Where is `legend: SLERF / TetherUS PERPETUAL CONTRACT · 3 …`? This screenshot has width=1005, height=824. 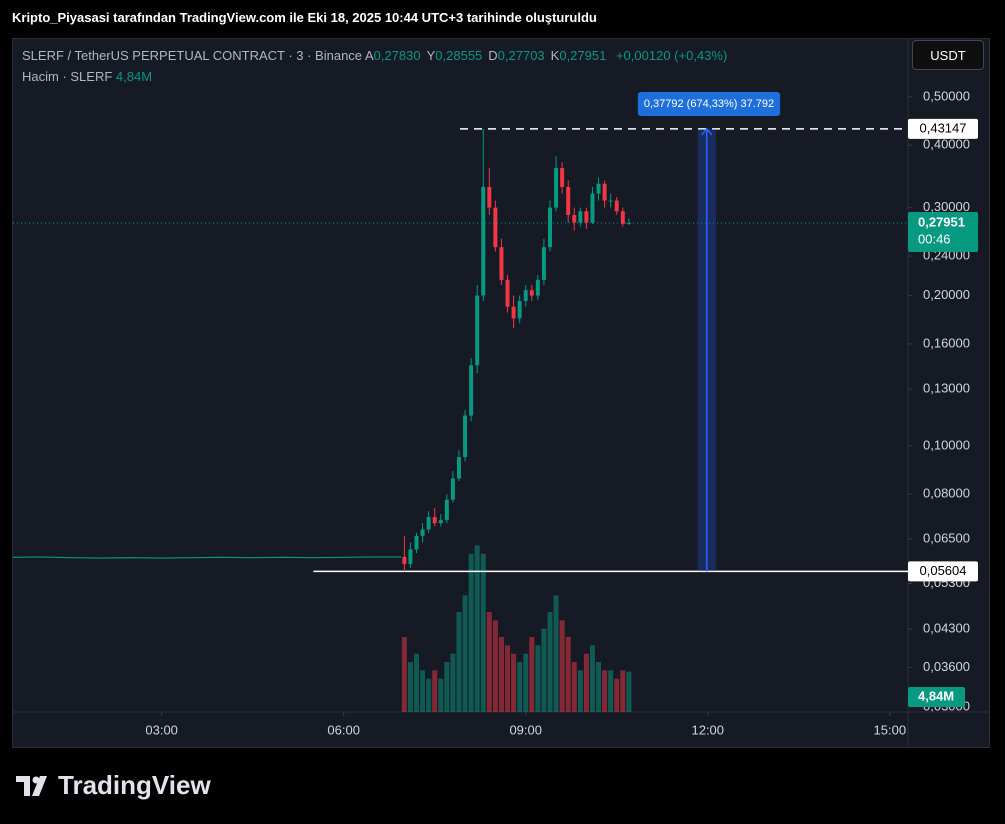
legend: SLERF / TetherUS PERPETUAL CONTRACT · 3 … is located at coordinates (374, 66).